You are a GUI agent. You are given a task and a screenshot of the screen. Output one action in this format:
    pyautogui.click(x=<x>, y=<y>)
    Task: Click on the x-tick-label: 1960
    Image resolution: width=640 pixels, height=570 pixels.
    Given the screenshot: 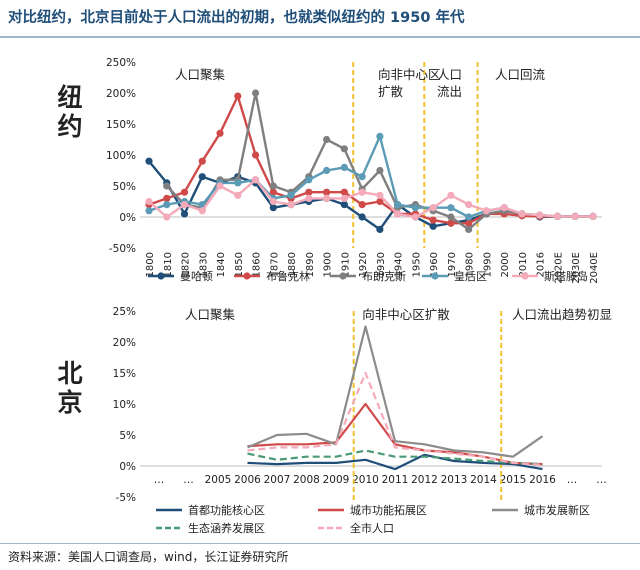 What is the action you would take?
    pyautogui.click(x=434, y=264)
    